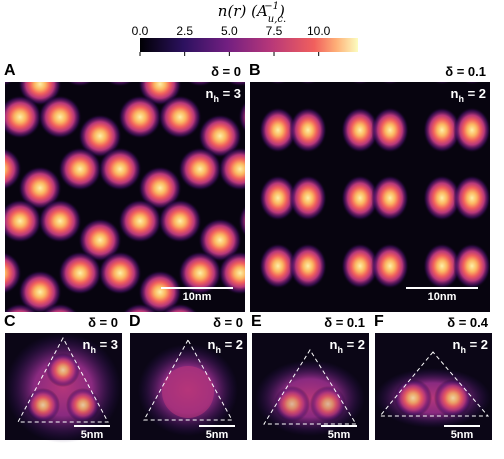 Image resolution: width=504 pixels, height=459 pixels. What do you see at coordinates (319, 31) in the screenshot?
I see `colorbar-tick-label: 10.0` at bounding box center [319, 31].